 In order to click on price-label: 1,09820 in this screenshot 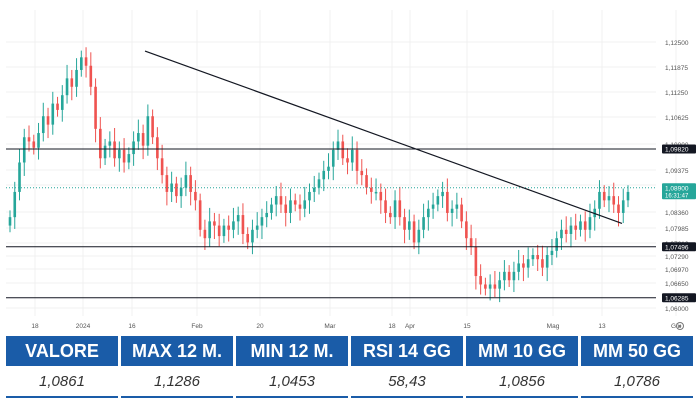, I will do `click(679, 149)`.